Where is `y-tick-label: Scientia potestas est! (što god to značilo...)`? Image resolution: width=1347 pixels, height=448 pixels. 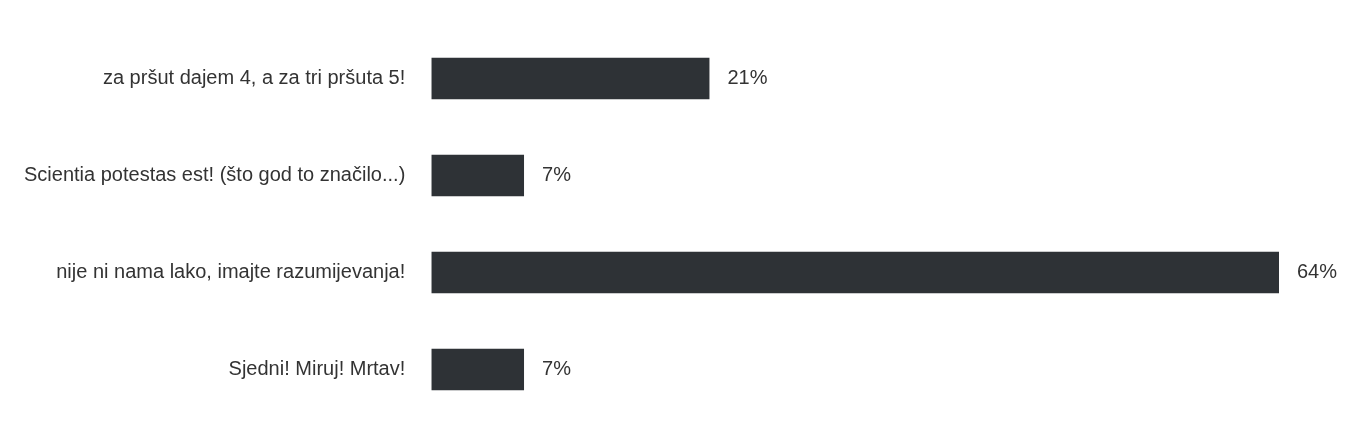
y-tick-label: Scientia potestas est! (što god to značilo...) is located at coordinates (215, 174).